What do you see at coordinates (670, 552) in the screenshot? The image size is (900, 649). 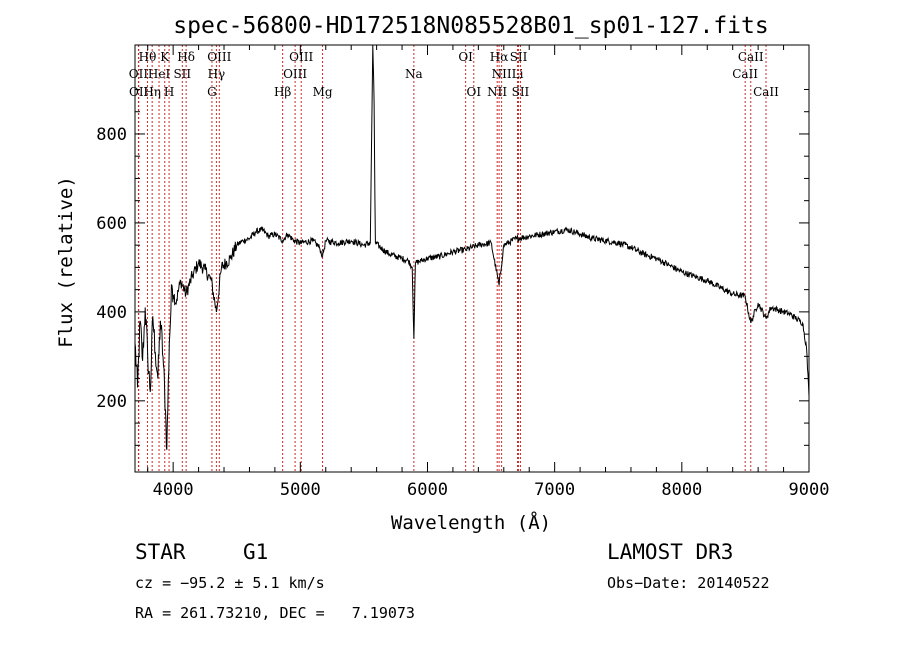 I see `survey-name: LAMOST DR3` at bounding box center [670, 552].